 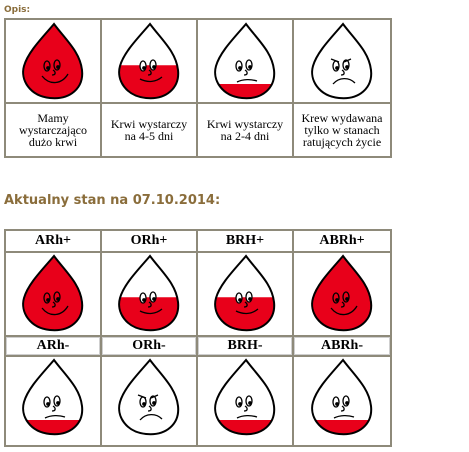 I want to click on group-drop-8-icon, so click(x=342, y=397).